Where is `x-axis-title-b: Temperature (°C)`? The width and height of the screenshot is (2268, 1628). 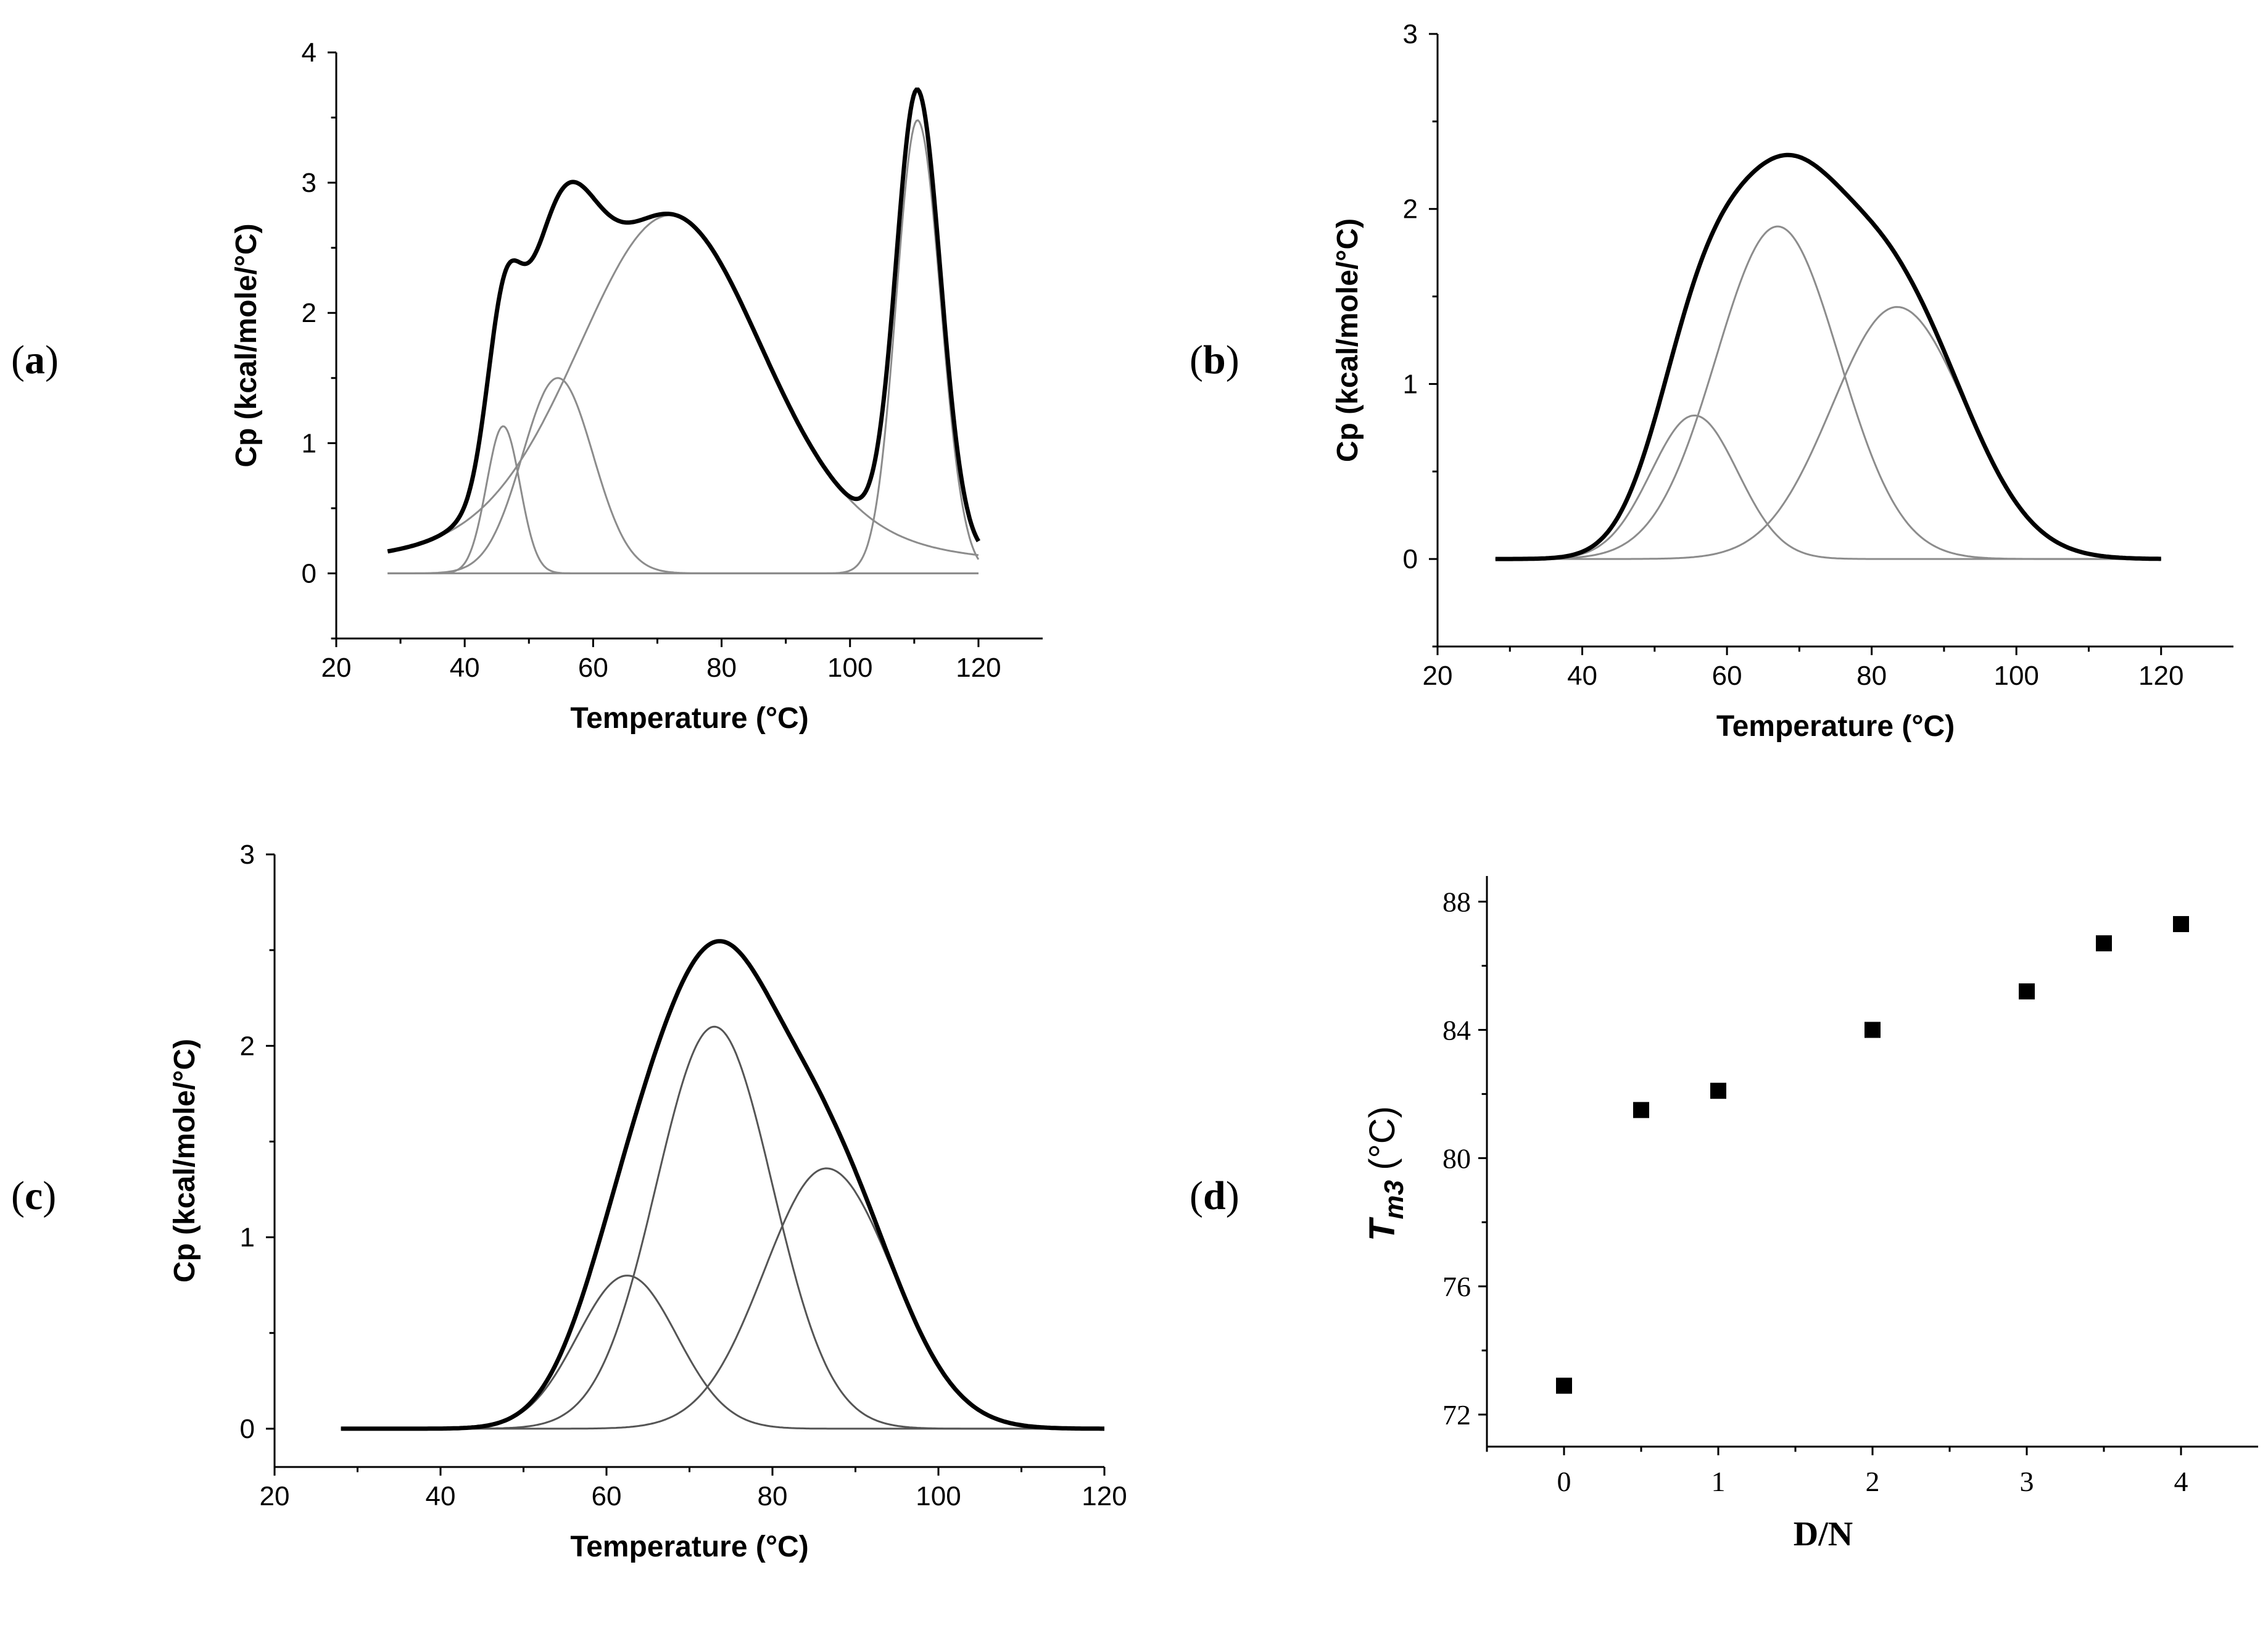
x-axis-title-b: Temperature (°C) is located at coordinates (1835, 726).